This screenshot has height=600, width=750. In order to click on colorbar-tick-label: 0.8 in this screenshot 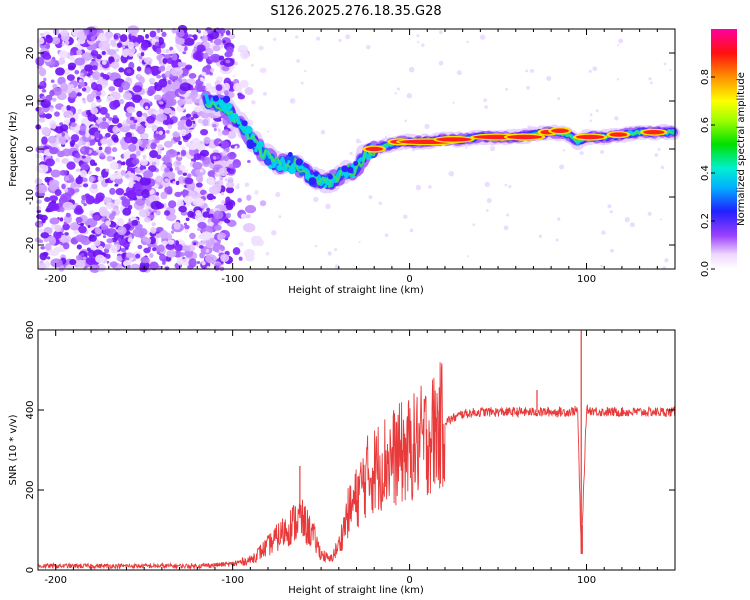, I will do `click(705, 77)`.